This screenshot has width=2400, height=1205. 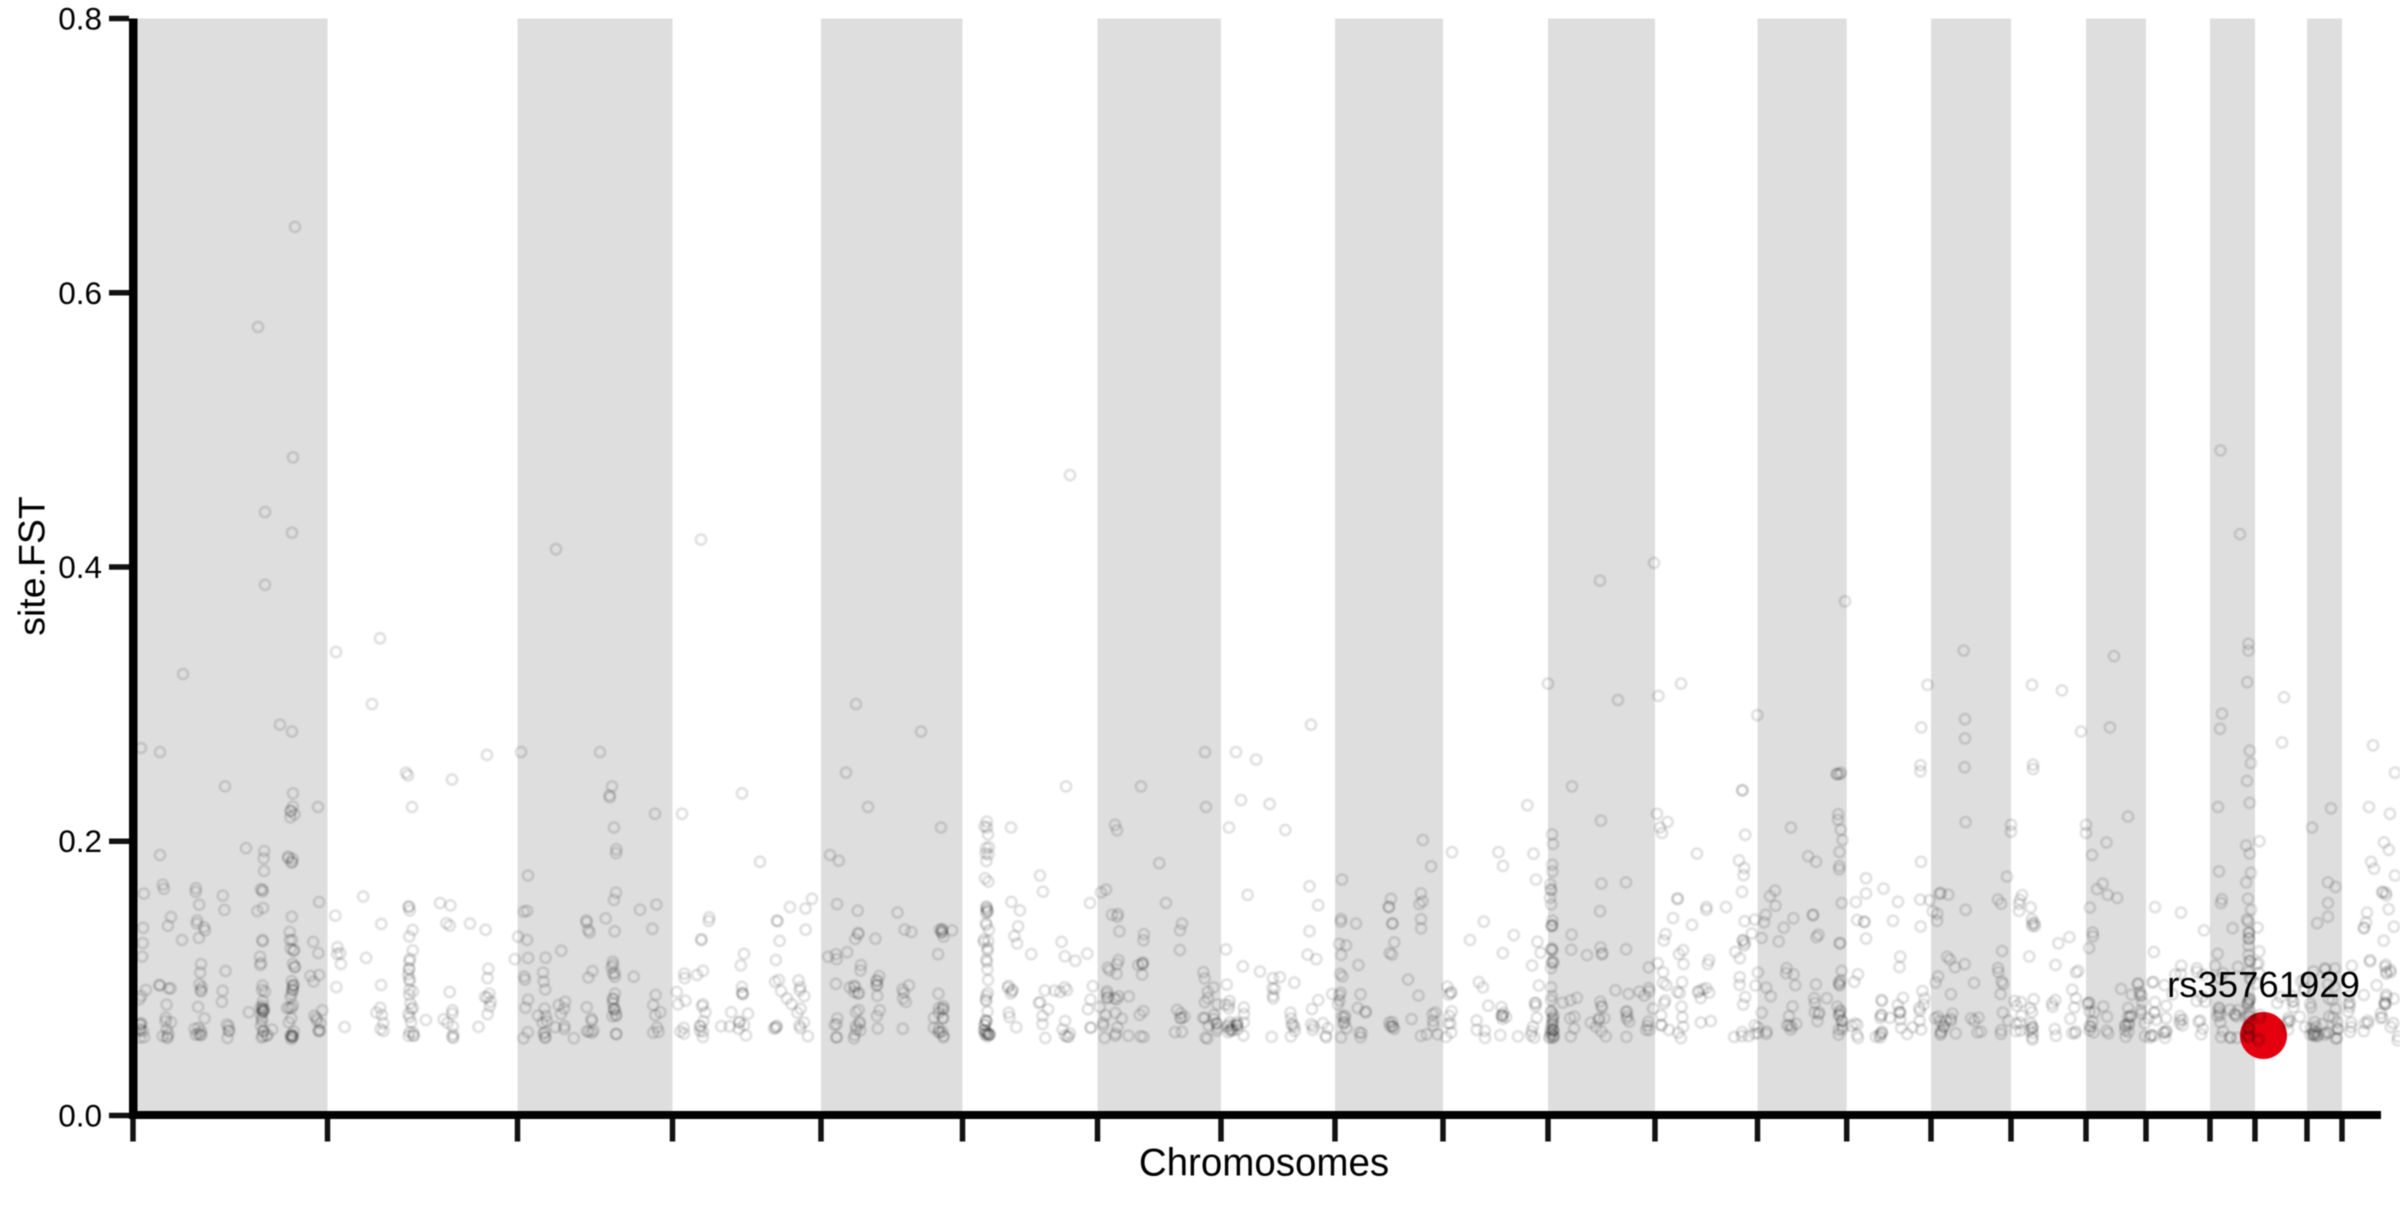 What do you see at coordinates (80, 293) in the screenshot?
I see `svg-text: 0.6` at bounding box center [80, 293].